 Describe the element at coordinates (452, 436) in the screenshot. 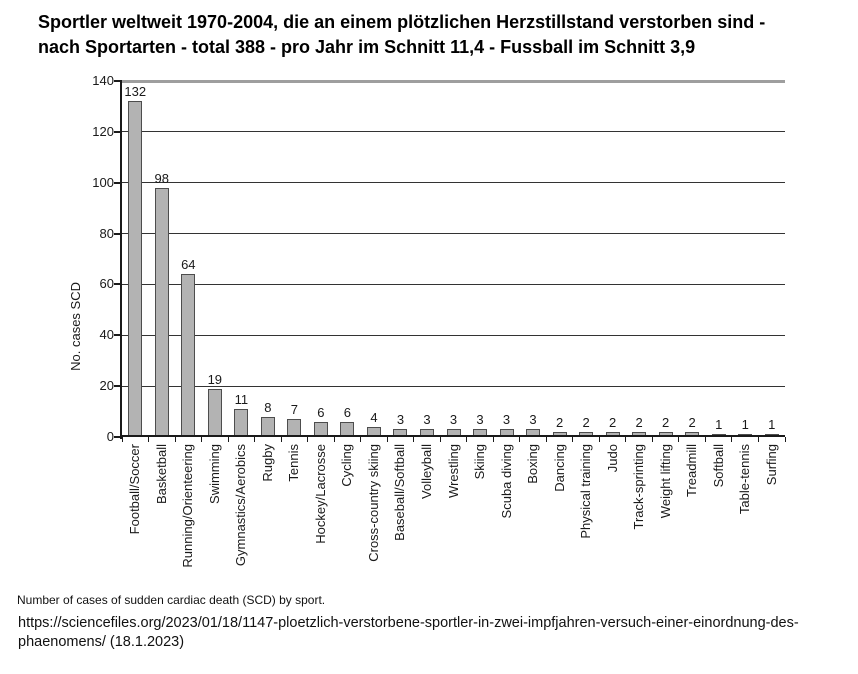

I see `x-axis-line` at that location.